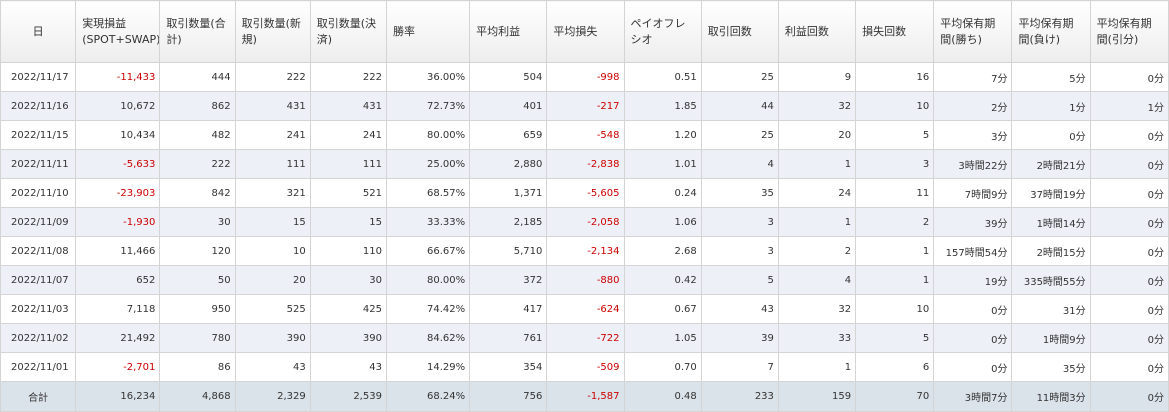  I want to click on cell-hold-win: 7時間9分, so click(973, 193).